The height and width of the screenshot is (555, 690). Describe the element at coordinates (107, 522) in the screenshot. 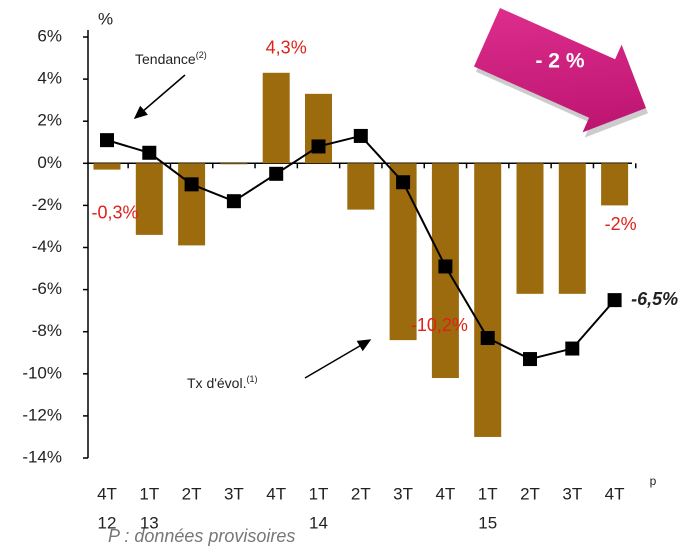

I see `x-tick-year: 12` at that location.